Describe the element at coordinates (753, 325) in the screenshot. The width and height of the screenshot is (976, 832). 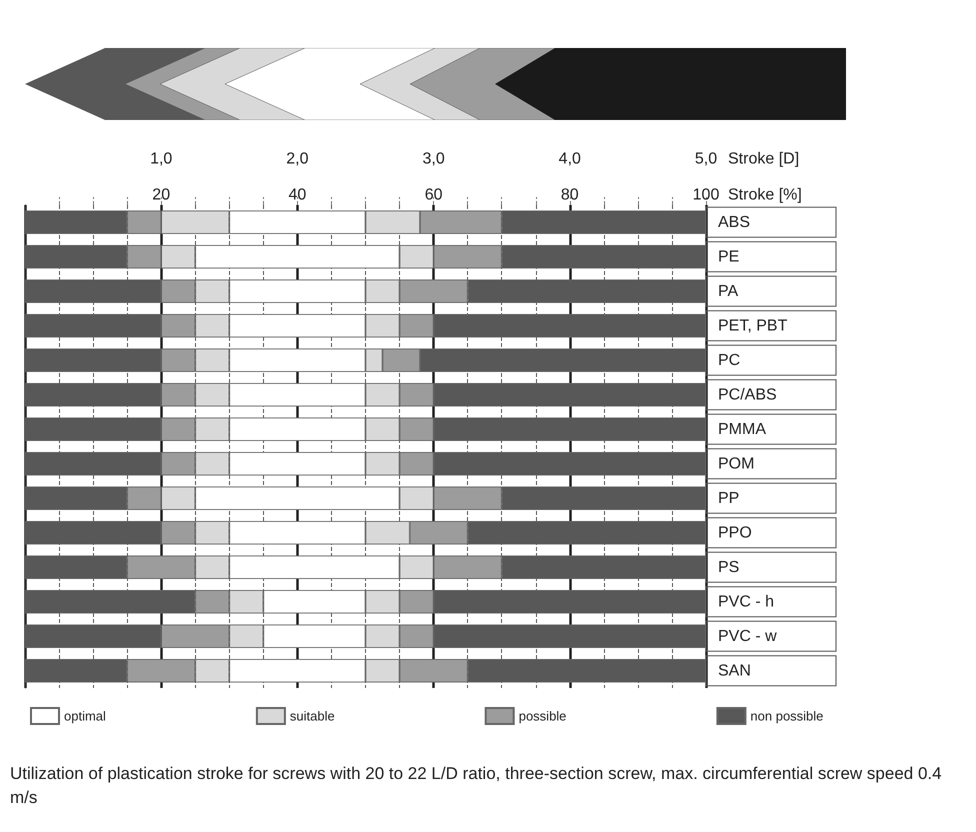
I see `y-tick-label: PET, PBT` at that location.